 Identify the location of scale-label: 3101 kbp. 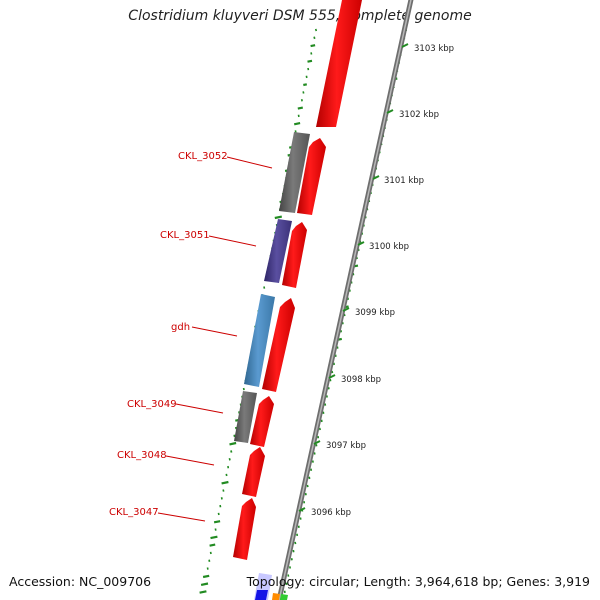
(404, 181).